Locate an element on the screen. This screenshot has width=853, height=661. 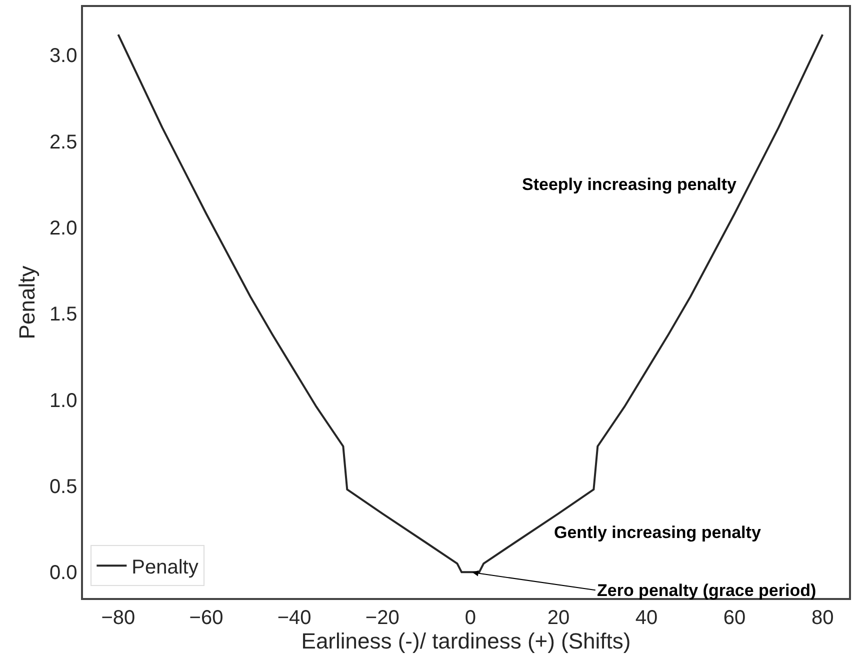
x-tick-label: 20 is located at coordinates (558, 617).